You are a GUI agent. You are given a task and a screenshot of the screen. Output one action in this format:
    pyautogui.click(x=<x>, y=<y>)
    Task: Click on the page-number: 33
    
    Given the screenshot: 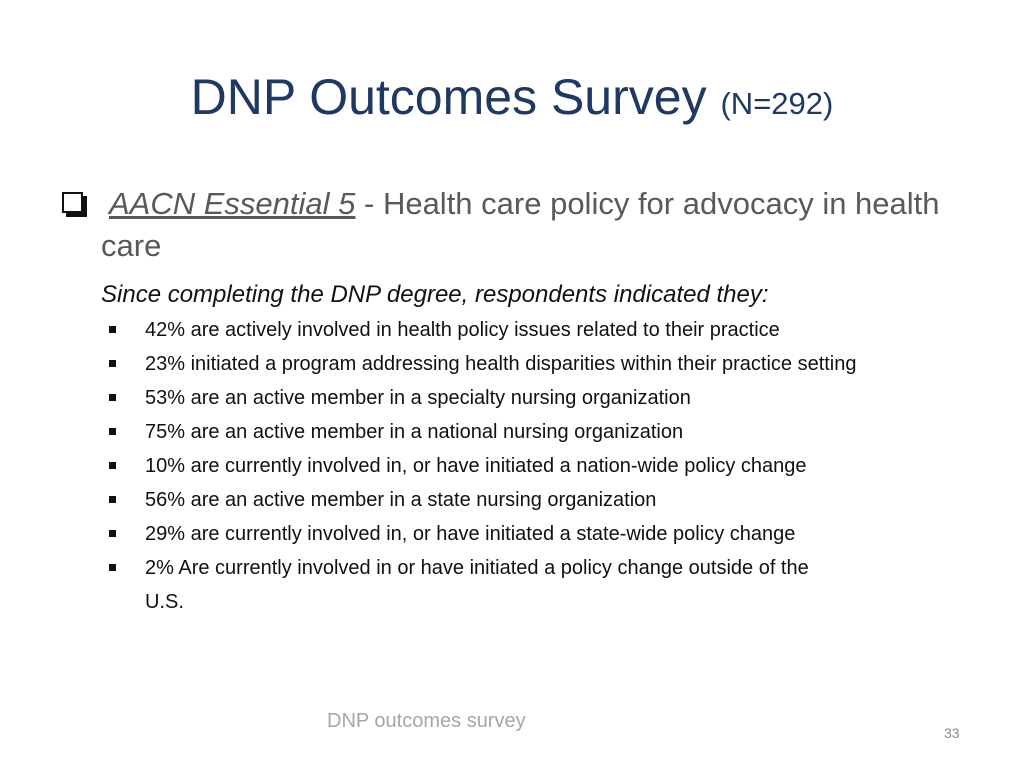 What is the action you would take?
    pyautogui.click(x=952, y=733)
    